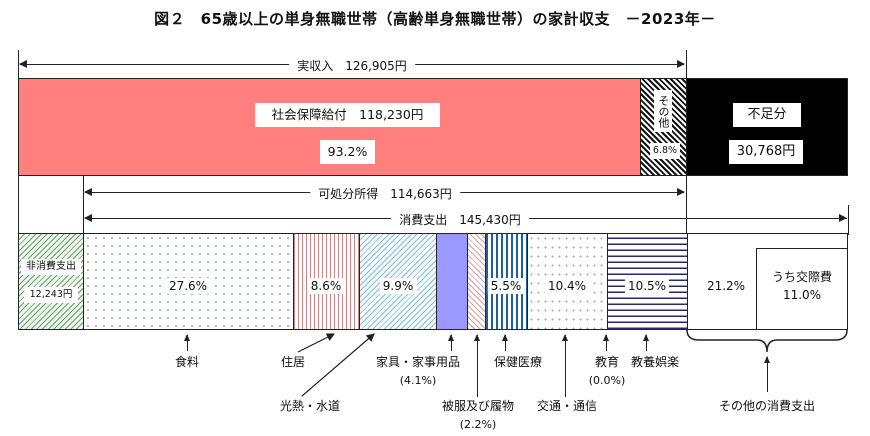 The image size is (870, 436). I want to click on deficit-label: 不足分, so click(767, 115).